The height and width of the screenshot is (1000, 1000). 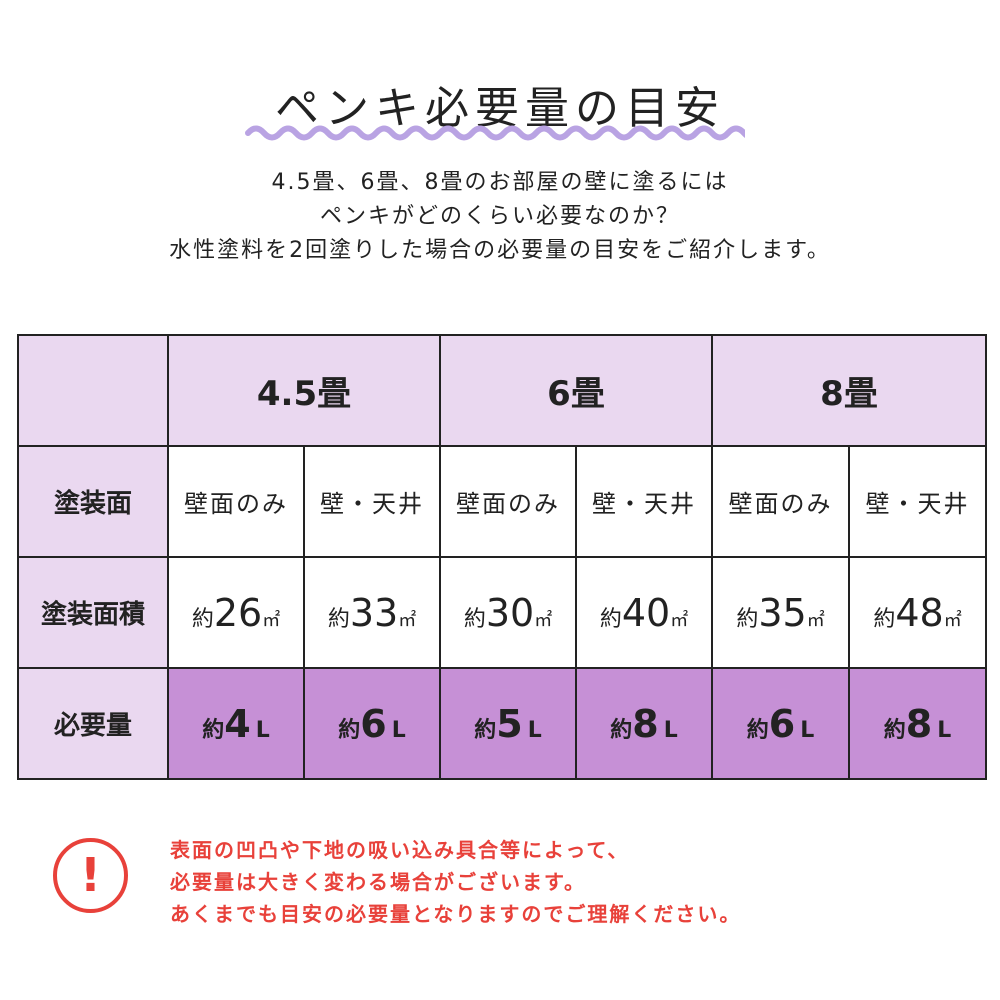 I want to click on volume-cell: 約5 L, so click(x=508, y=723).